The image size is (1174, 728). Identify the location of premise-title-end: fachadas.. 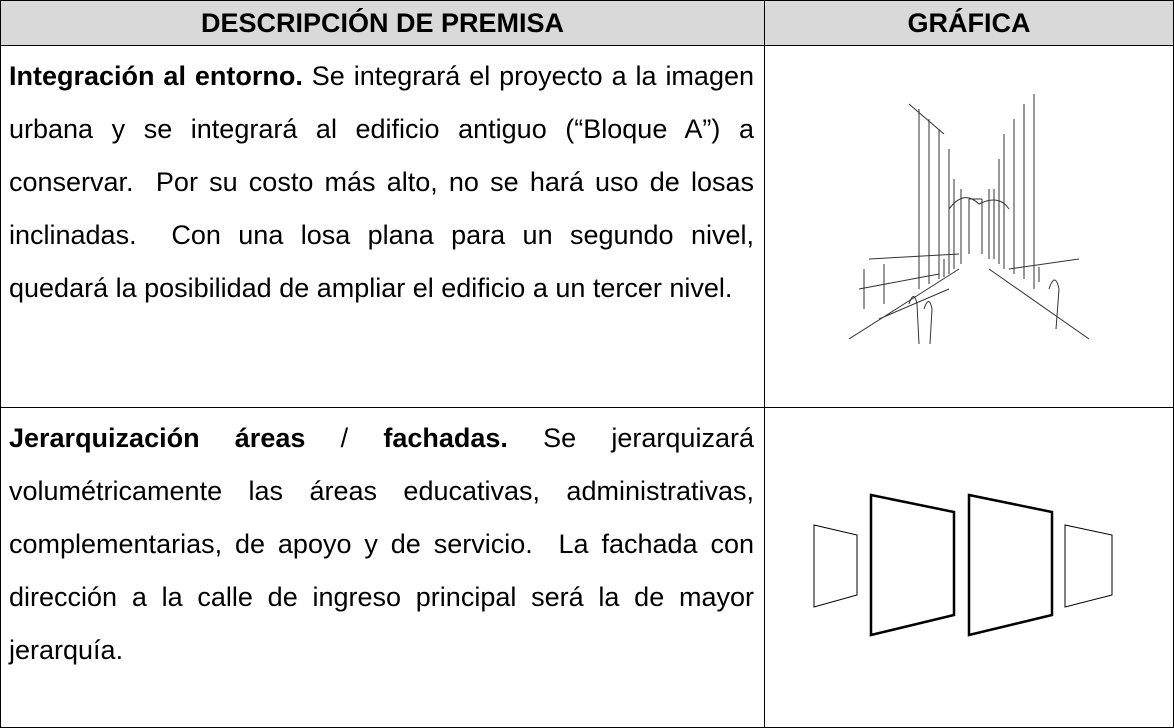
(445, 438).